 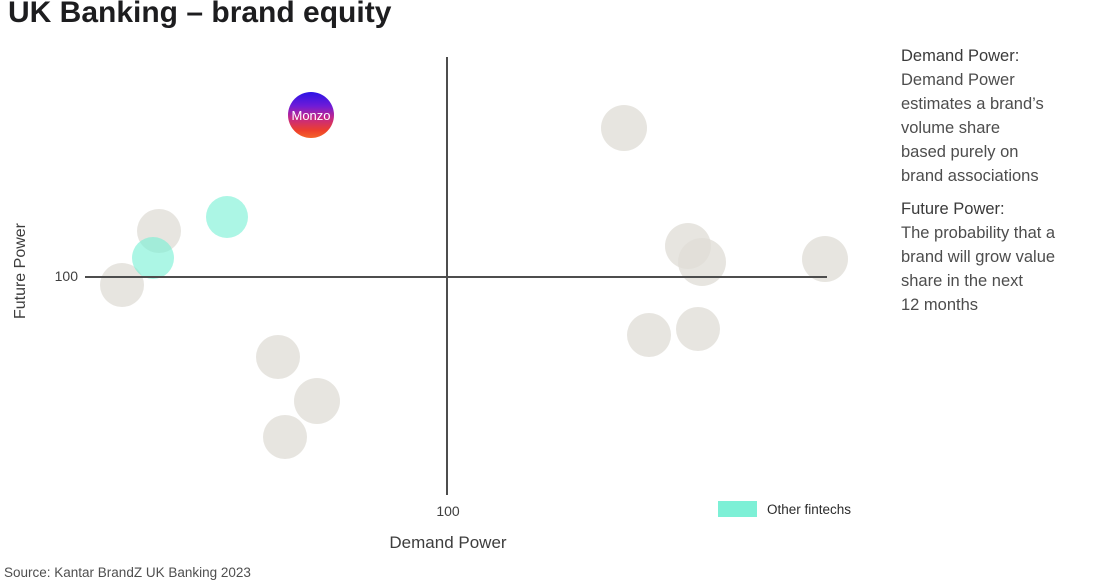 I want to click on x-axis-tick-label: 100, so click(x=448, y=511).